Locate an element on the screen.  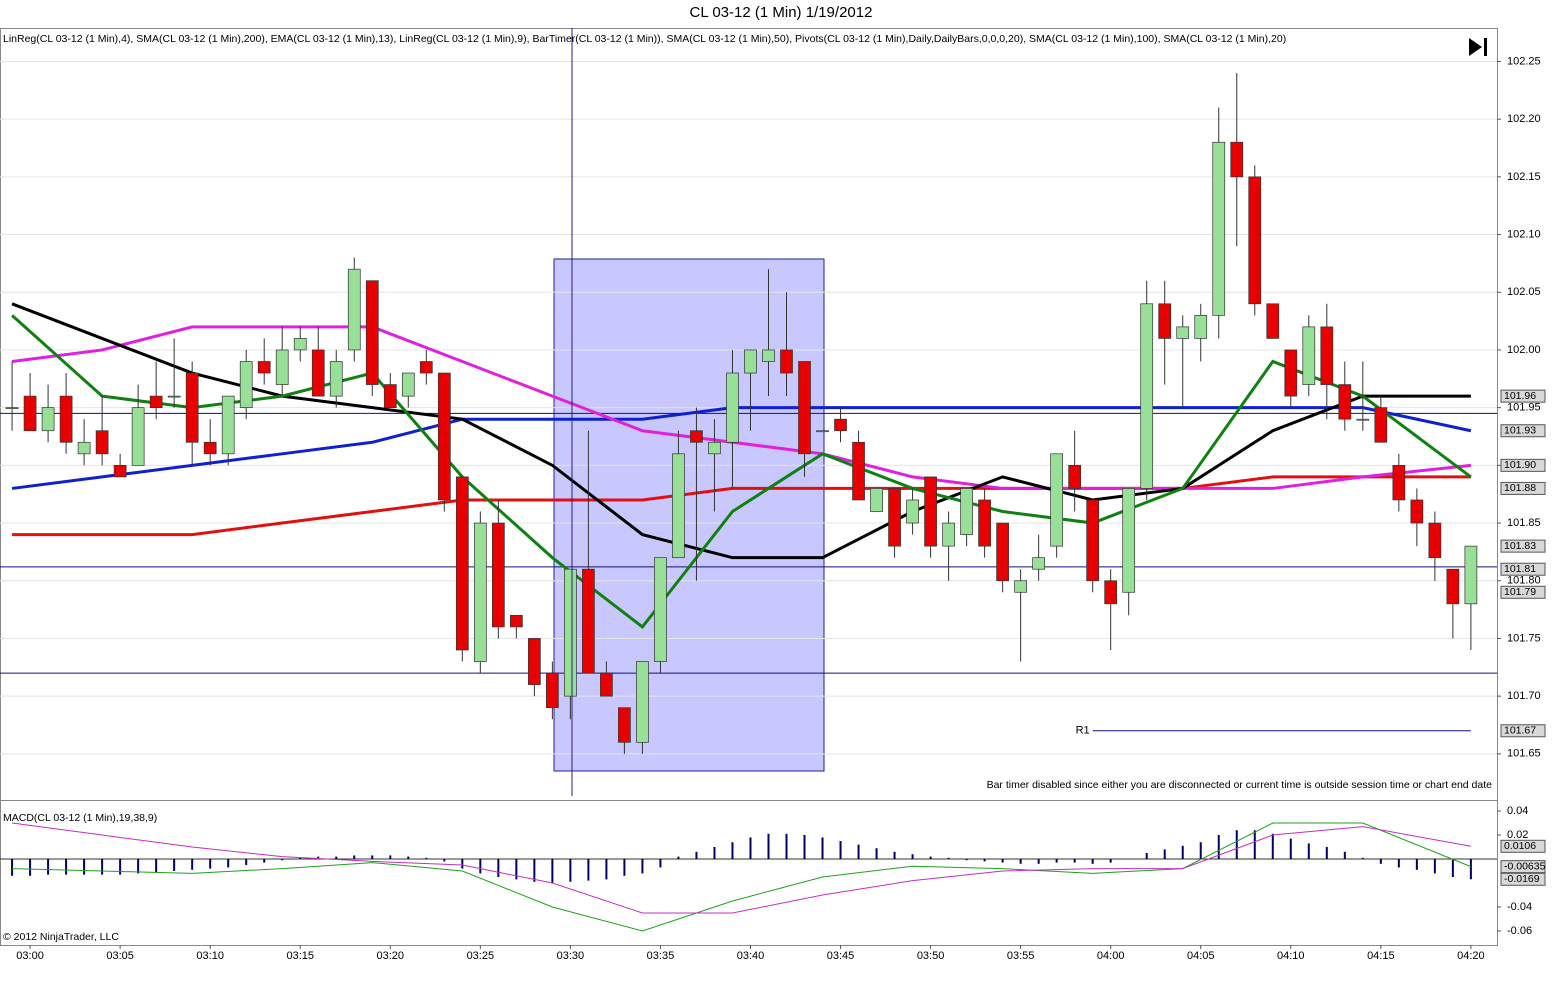
price-marker: 101.81 is located at coordinates (1520, 569).